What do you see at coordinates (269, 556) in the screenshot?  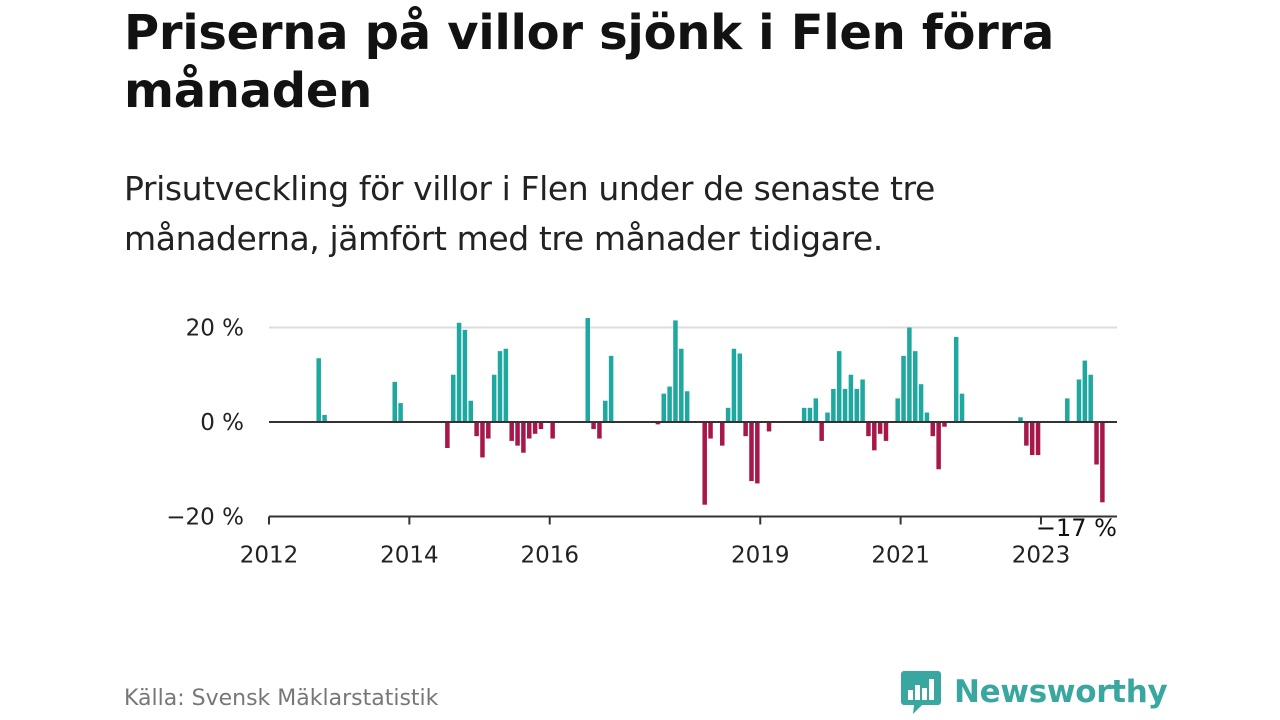 I see `x-tick-label: 2012` at bounding box center [269, 556].